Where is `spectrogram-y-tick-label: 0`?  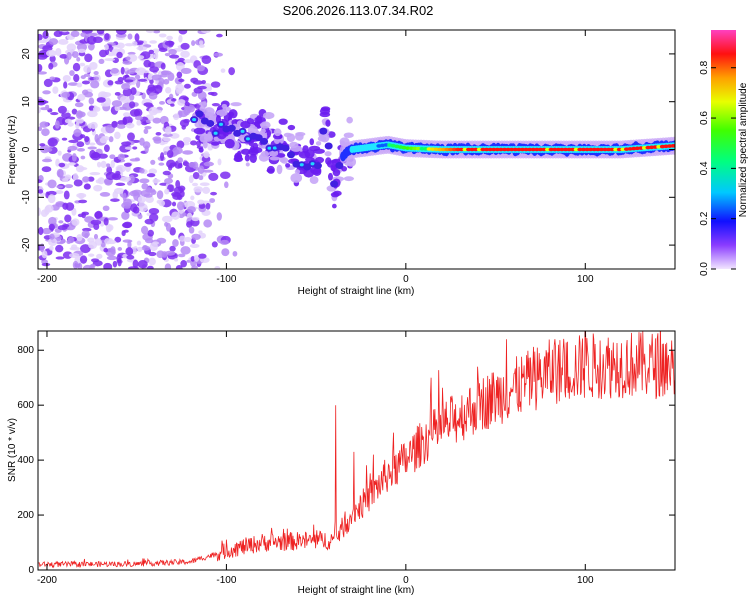
spectrogram-y-tick-label: 0 is located at coordinates (26, 149).